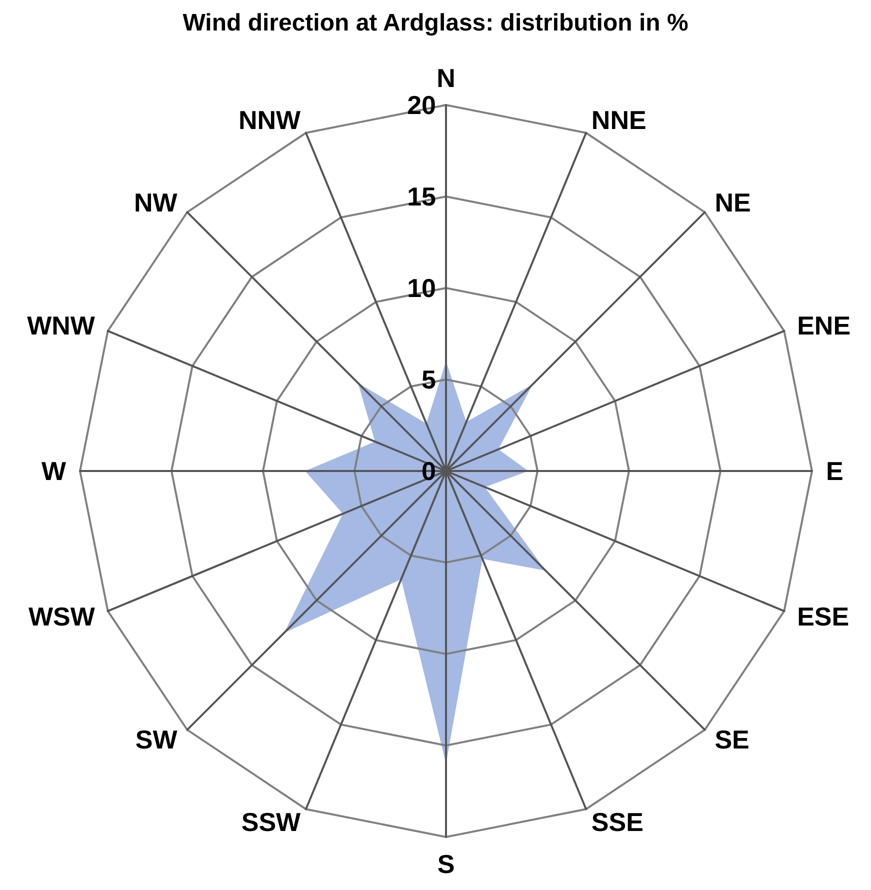 The width and height of the screenshot is (871, 890). What do you see at coordinates (823, 616) in the screenshot?
I see `spoke-label: ESE` at bounding box center [823, 616].